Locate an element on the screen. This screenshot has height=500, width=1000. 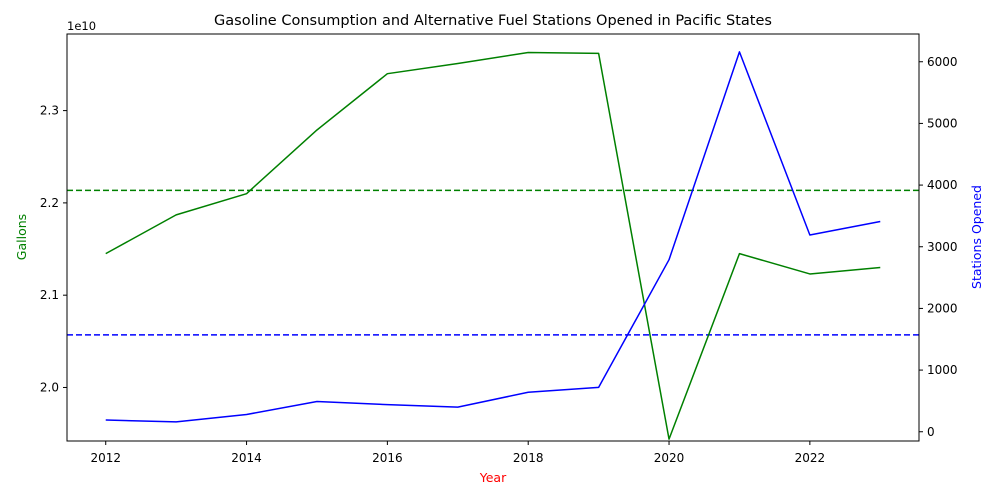
right-y-axis-label: Stations Opened is located at coordinates (976, 237).